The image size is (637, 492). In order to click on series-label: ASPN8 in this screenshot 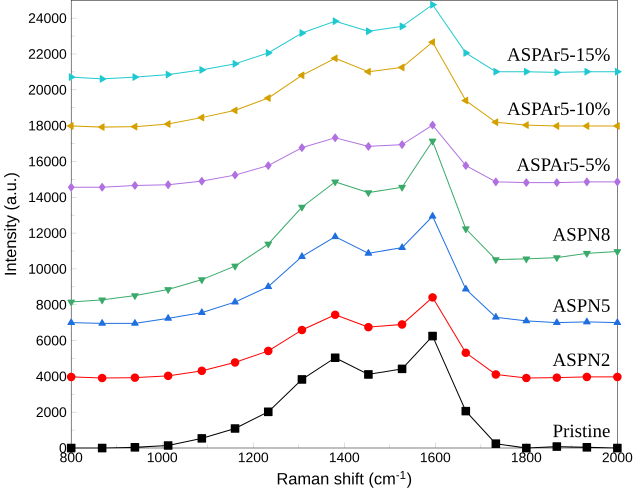, I will do `click(581, 234)`.